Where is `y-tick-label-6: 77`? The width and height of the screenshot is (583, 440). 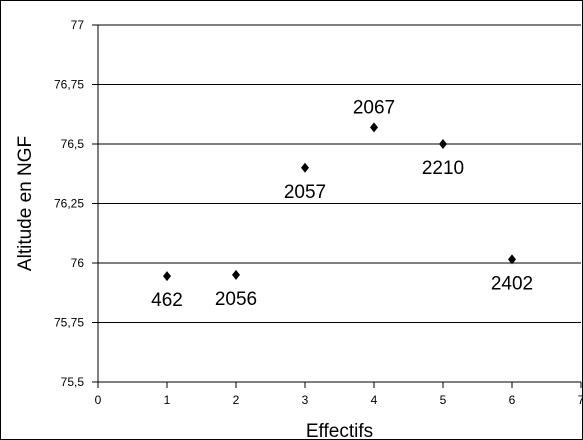
y-tick-label-6: 77 is located at coordinates (78, 25).